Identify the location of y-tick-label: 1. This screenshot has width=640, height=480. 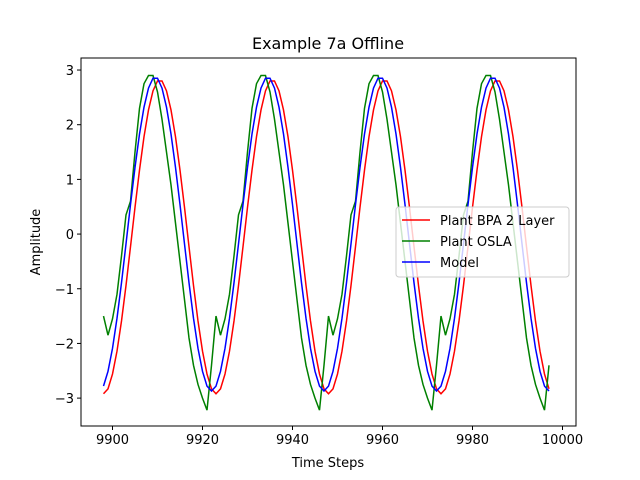
(70, 180).